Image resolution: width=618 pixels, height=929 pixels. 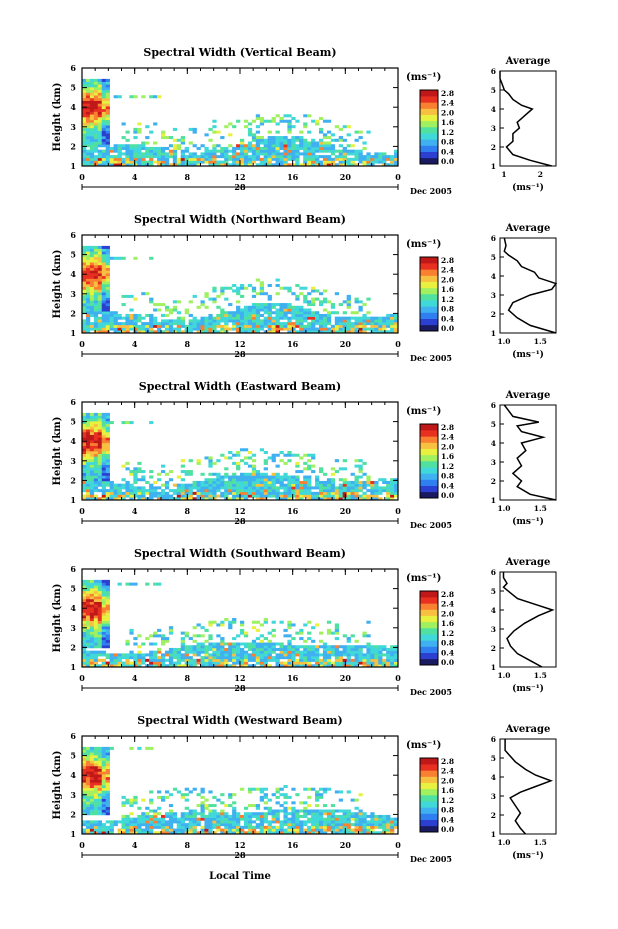 What do you see at coordinates (528, 688) in the screenshot?
I see `average-xlabel: (ms⁻¹)` at bounding box center [528, 688].